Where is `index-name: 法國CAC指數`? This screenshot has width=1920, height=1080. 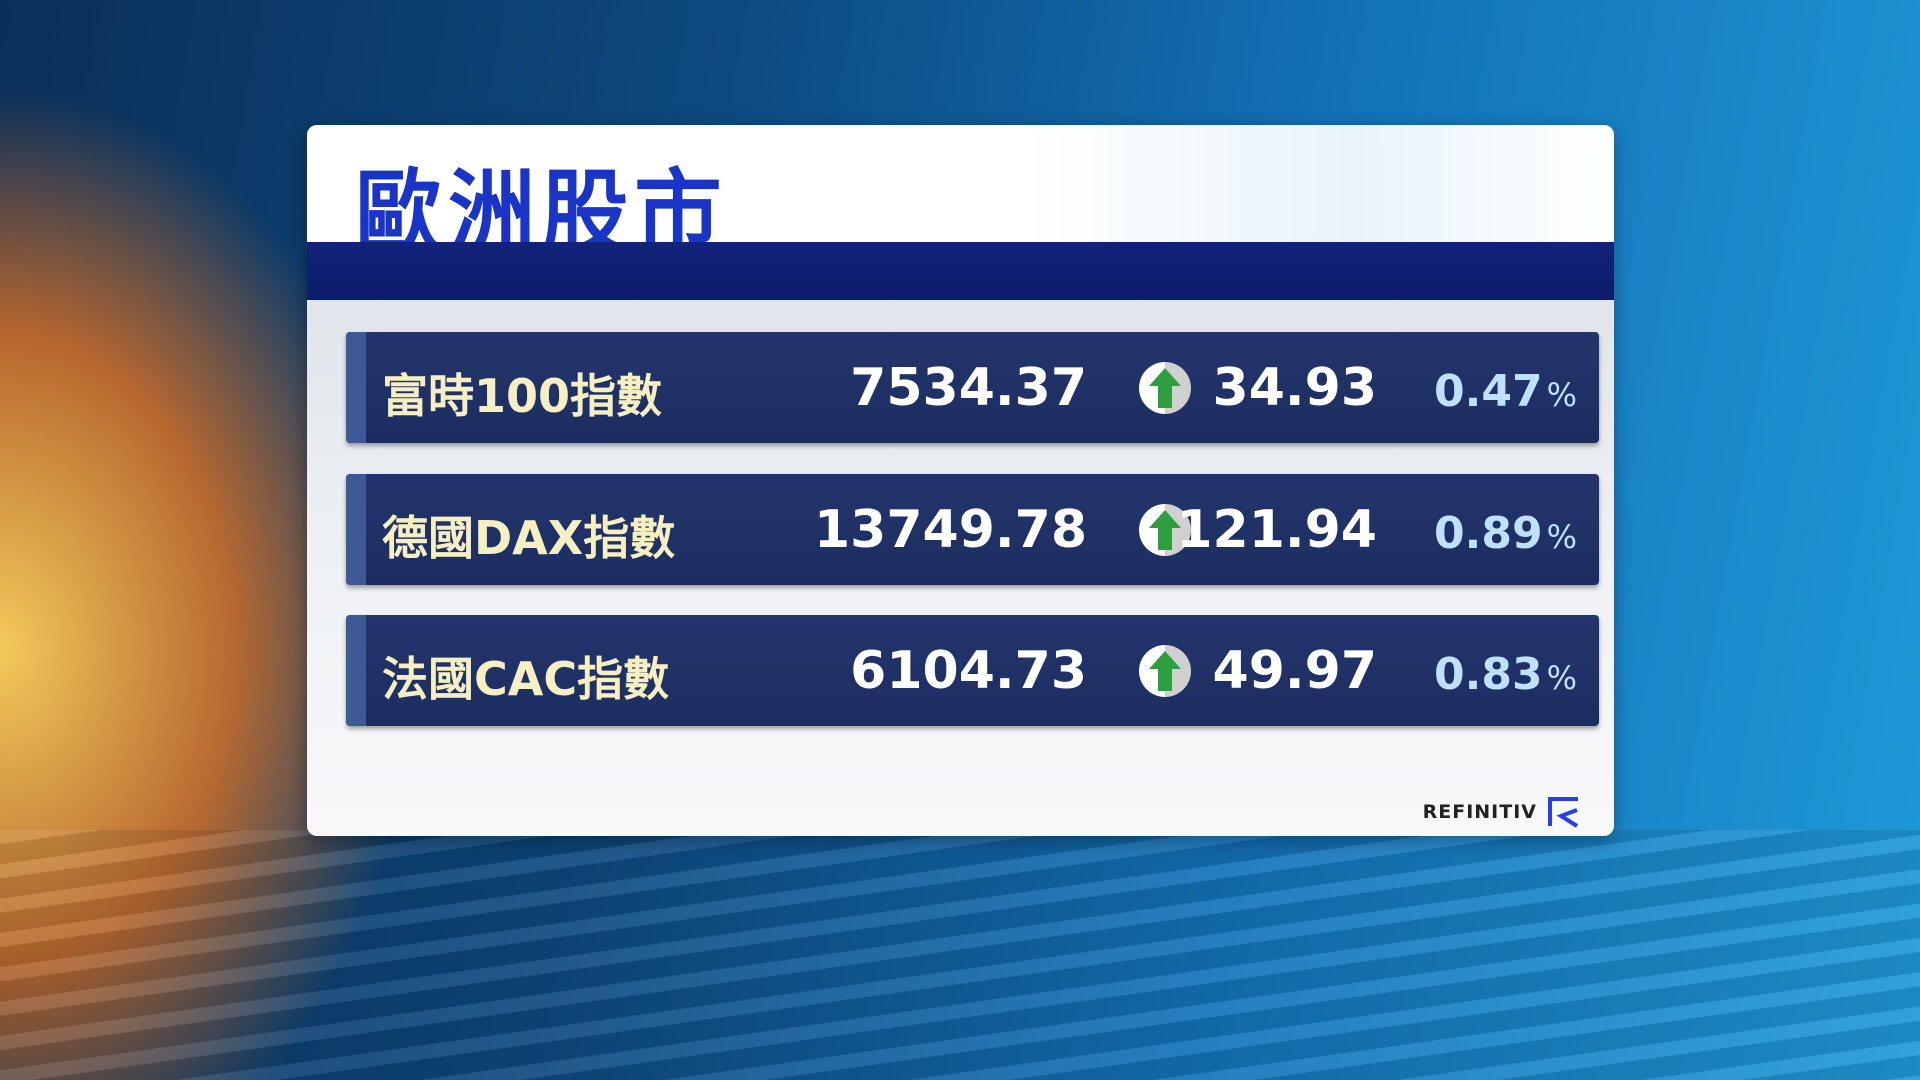 index-name: 法國CAC指數 is located at coordinates (526, 679).